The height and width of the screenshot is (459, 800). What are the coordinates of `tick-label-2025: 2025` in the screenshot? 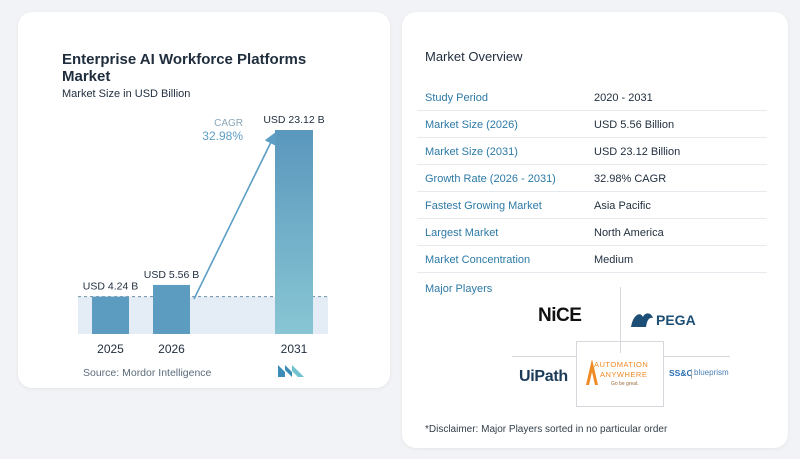 It's located at (110, 349).